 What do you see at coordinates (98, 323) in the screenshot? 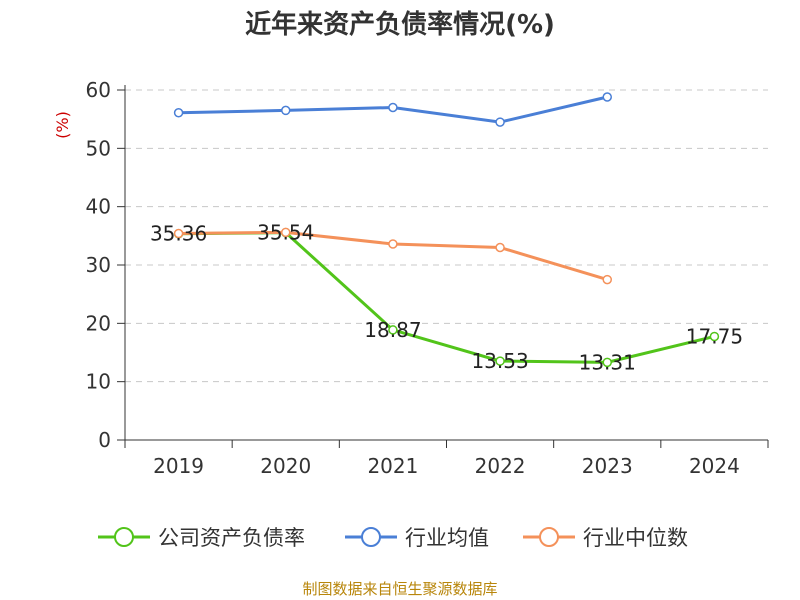
I see `y-tick-label: 20` at bounding box center [98, 323].